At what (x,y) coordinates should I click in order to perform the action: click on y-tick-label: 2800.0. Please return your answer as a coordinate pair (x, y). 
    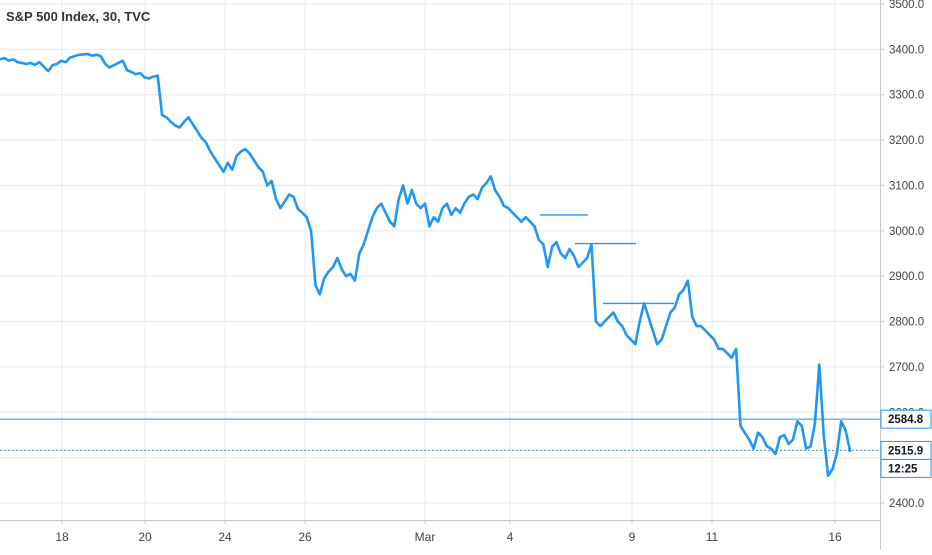
    Looking at the image, I should click on (906, 323).